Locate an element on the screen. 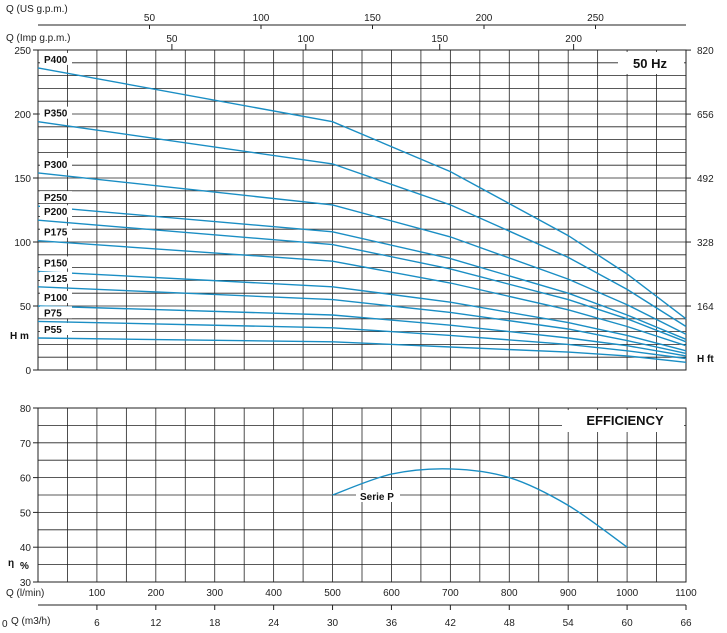 The height and width of the screenshot is (633, 727). q-lmin-tick-label: 300 is located at coordinates (214, 593).